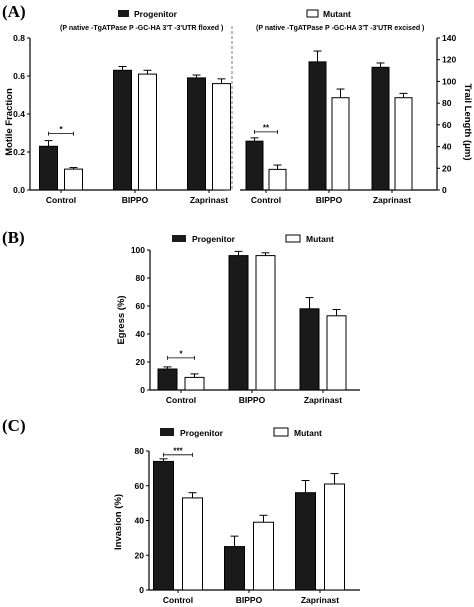 This screenshot has height=607, width=474. I want to click on a-right-bar-mutant-bippo, so click(340, 144).